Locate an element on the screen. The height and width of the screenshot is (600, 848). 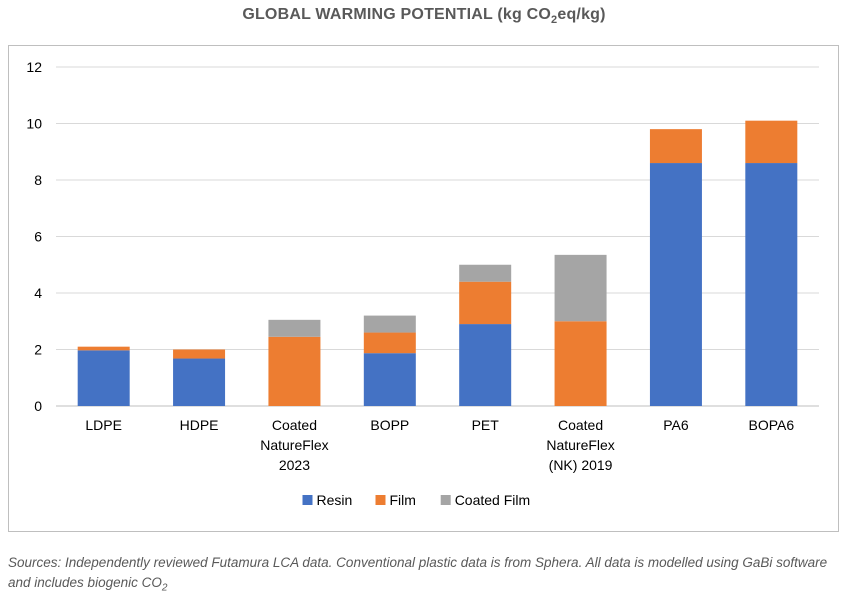
y-tick-label-8: 8 is located at coordinates (38, 180).